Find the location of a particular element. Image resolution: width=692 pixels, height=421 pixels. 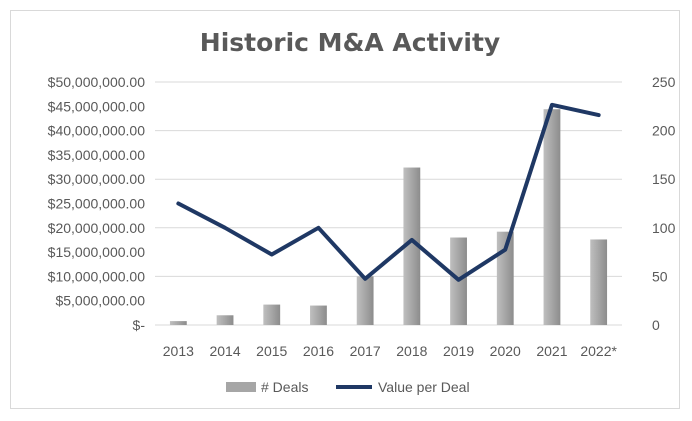

x-tick-label: 2018 is located at coordinates (411, 351).